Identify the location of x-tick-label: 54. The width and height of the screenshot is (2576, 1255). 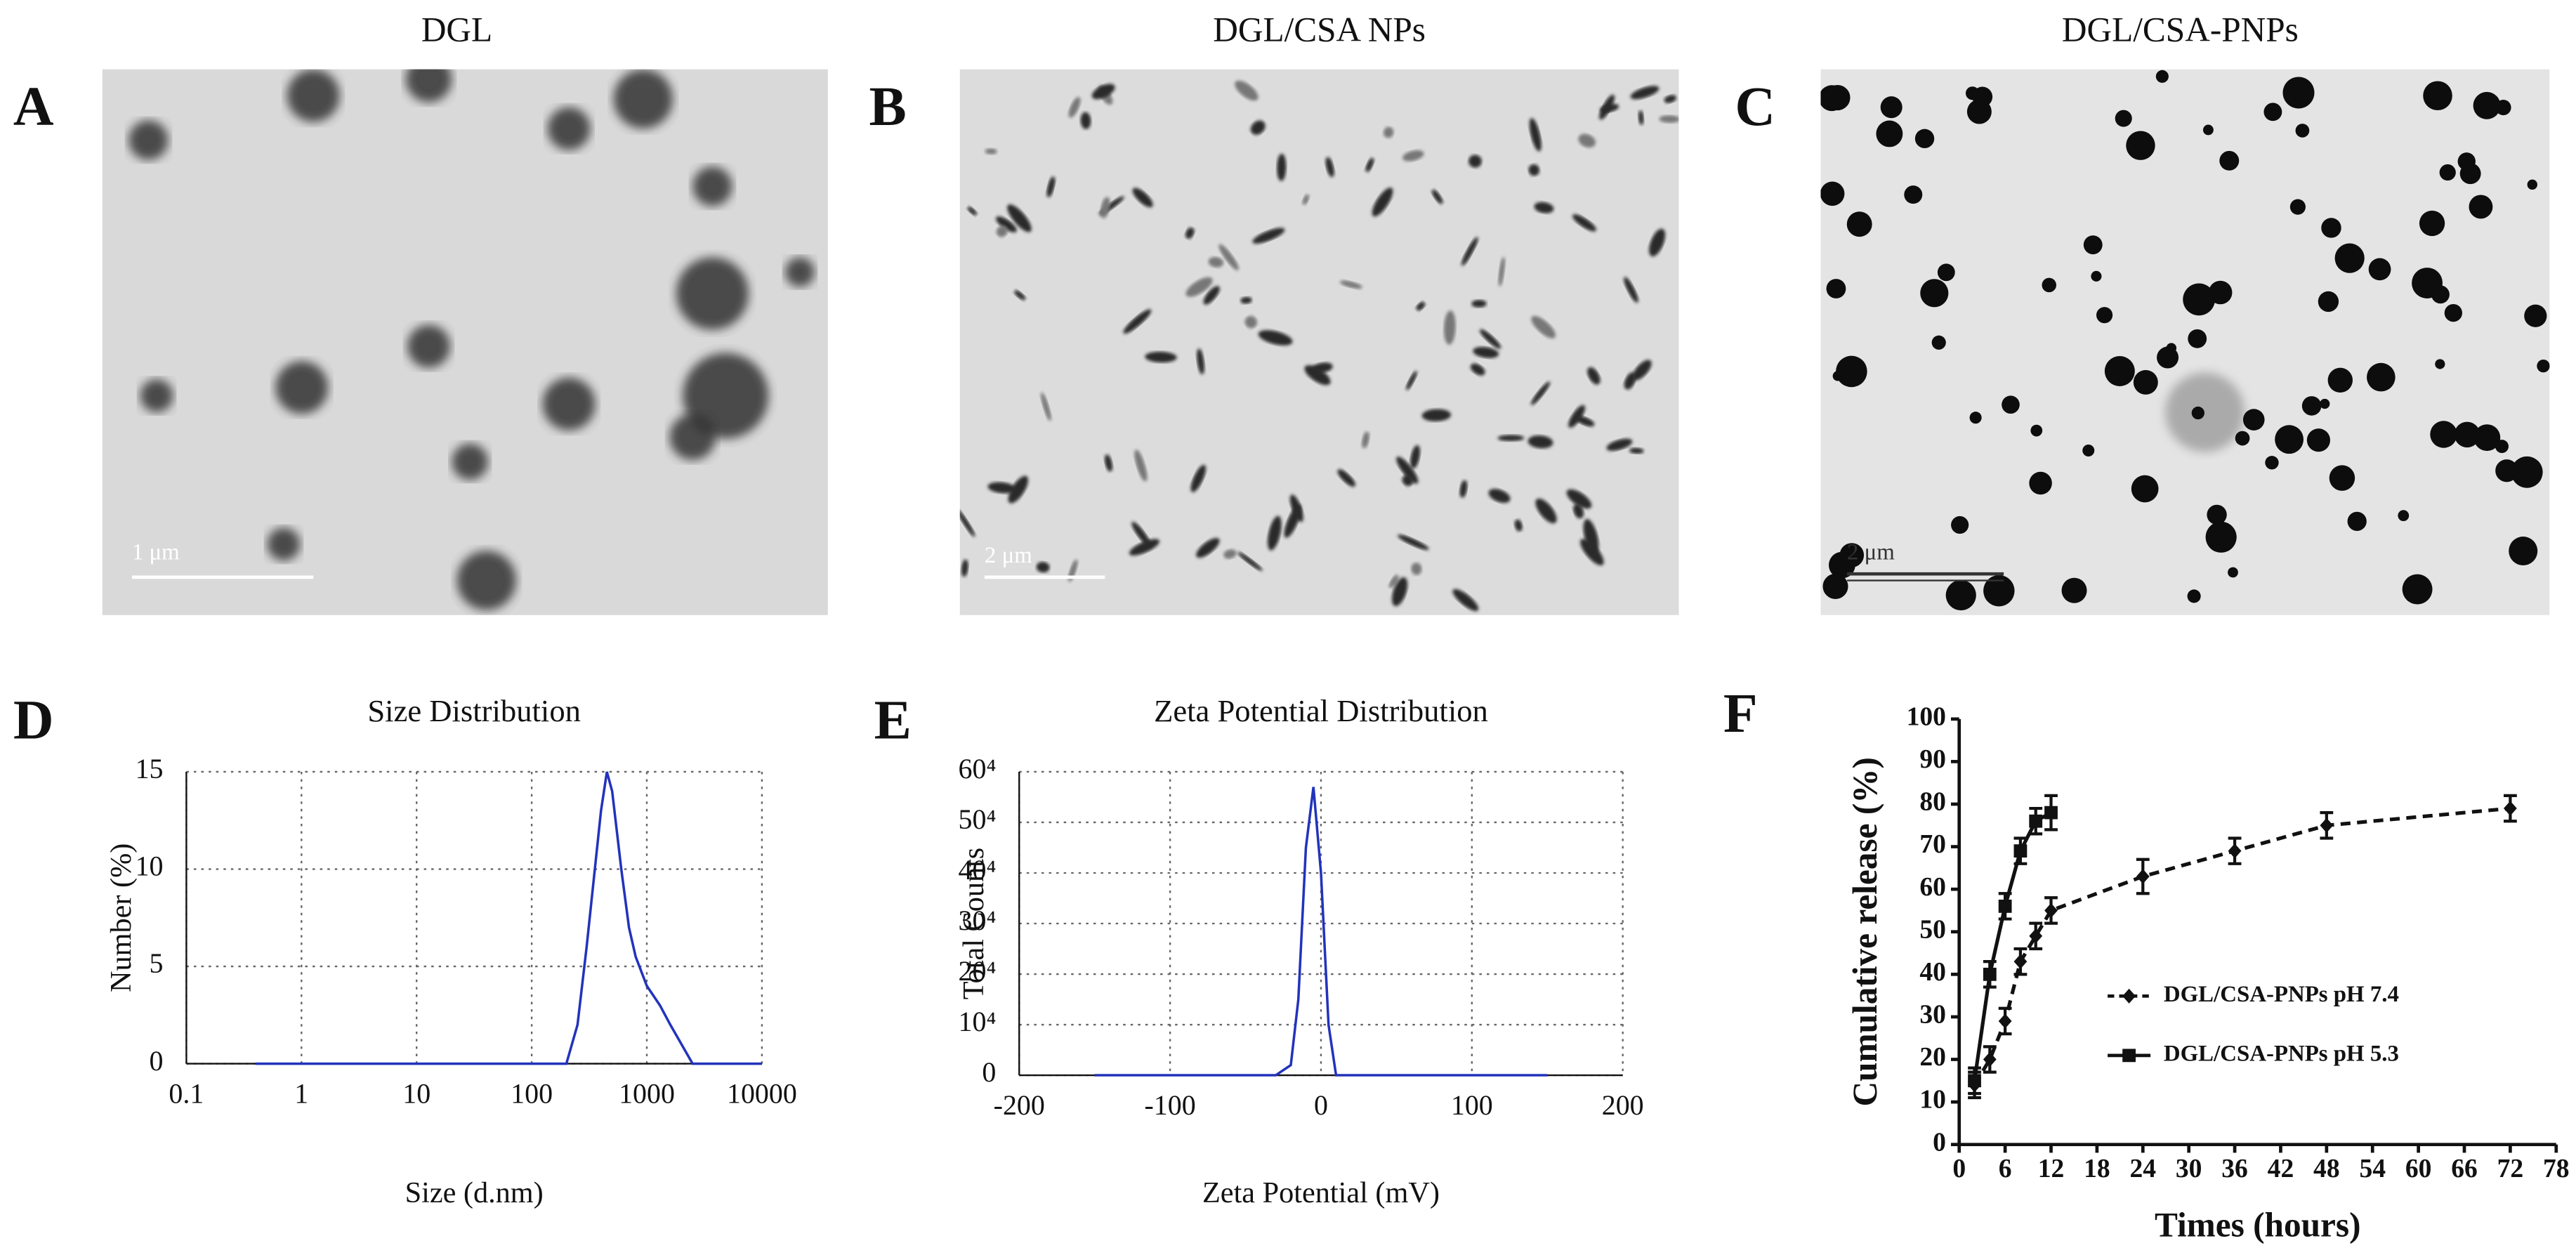
(2372, 1169).